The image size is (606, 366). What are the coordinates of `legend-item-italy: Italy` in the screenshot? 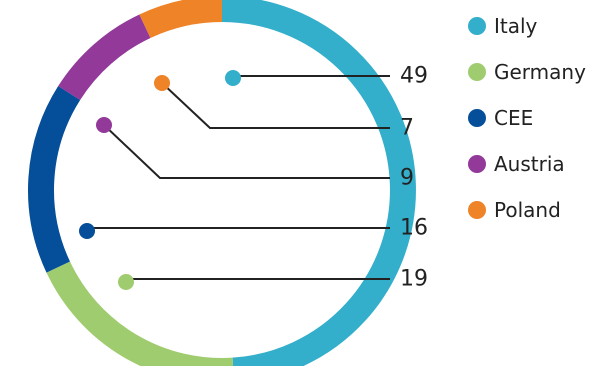 It's located at (503, 26).